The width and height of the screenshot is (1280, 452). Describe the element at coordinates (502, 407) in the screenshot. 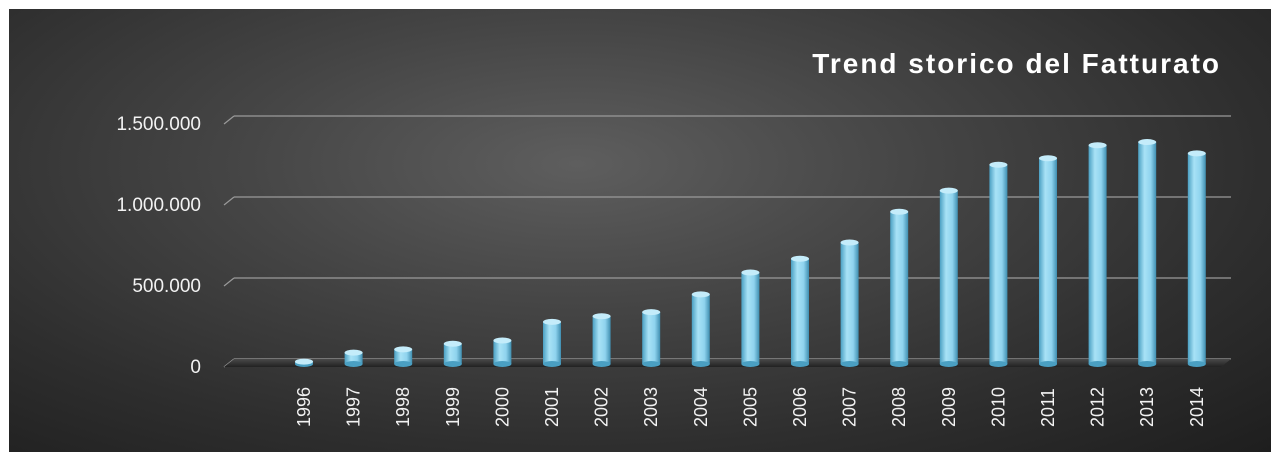

I see `x-tick-label: 2000` at that location.